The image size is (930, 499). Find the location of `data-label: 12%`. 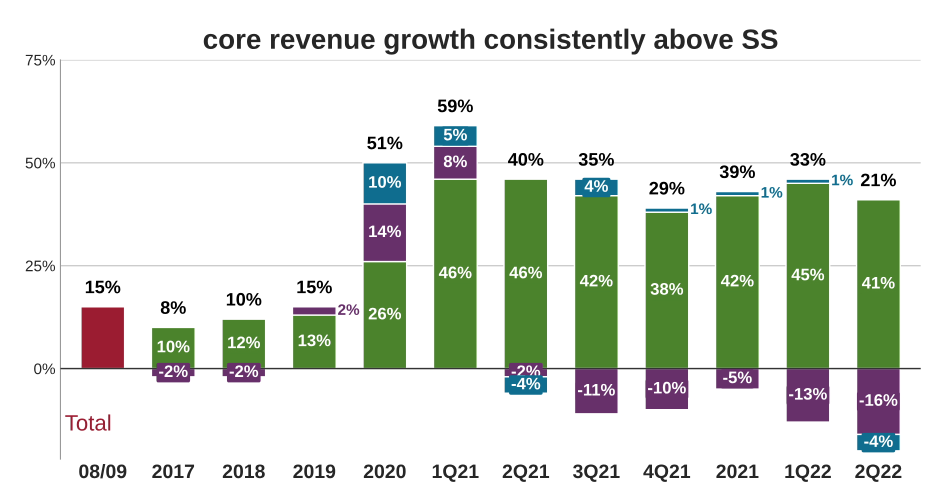

data-label: 12% is located at coordinates (244, 342).